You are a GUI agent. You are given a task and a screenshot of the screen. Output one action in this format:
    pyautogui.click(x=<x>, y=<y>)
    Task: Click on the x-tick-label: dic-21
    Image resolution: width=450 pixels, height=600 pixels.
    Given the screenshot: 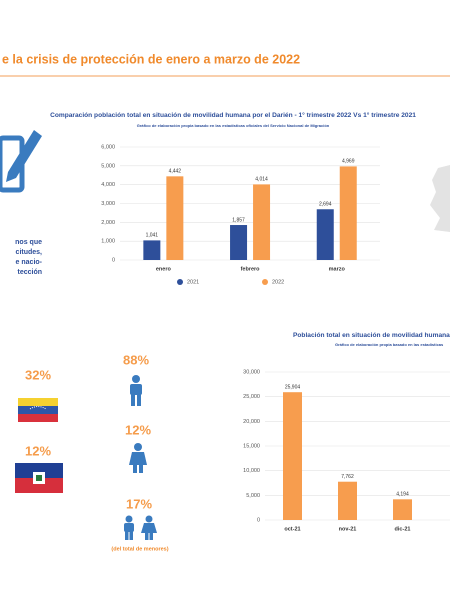 What is the action you would take?
    pyautogui.click(x=403, y=529)
    